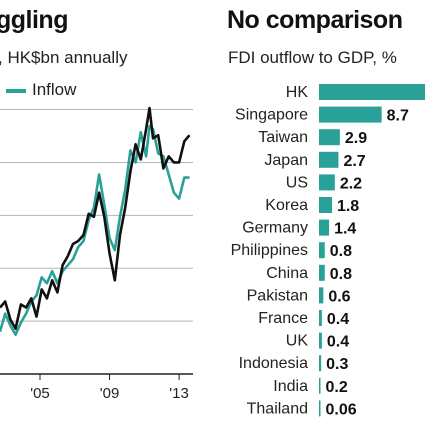 The image size is (425, 425). I want to click on bar-value-label: 0.06, so click(341, 409).